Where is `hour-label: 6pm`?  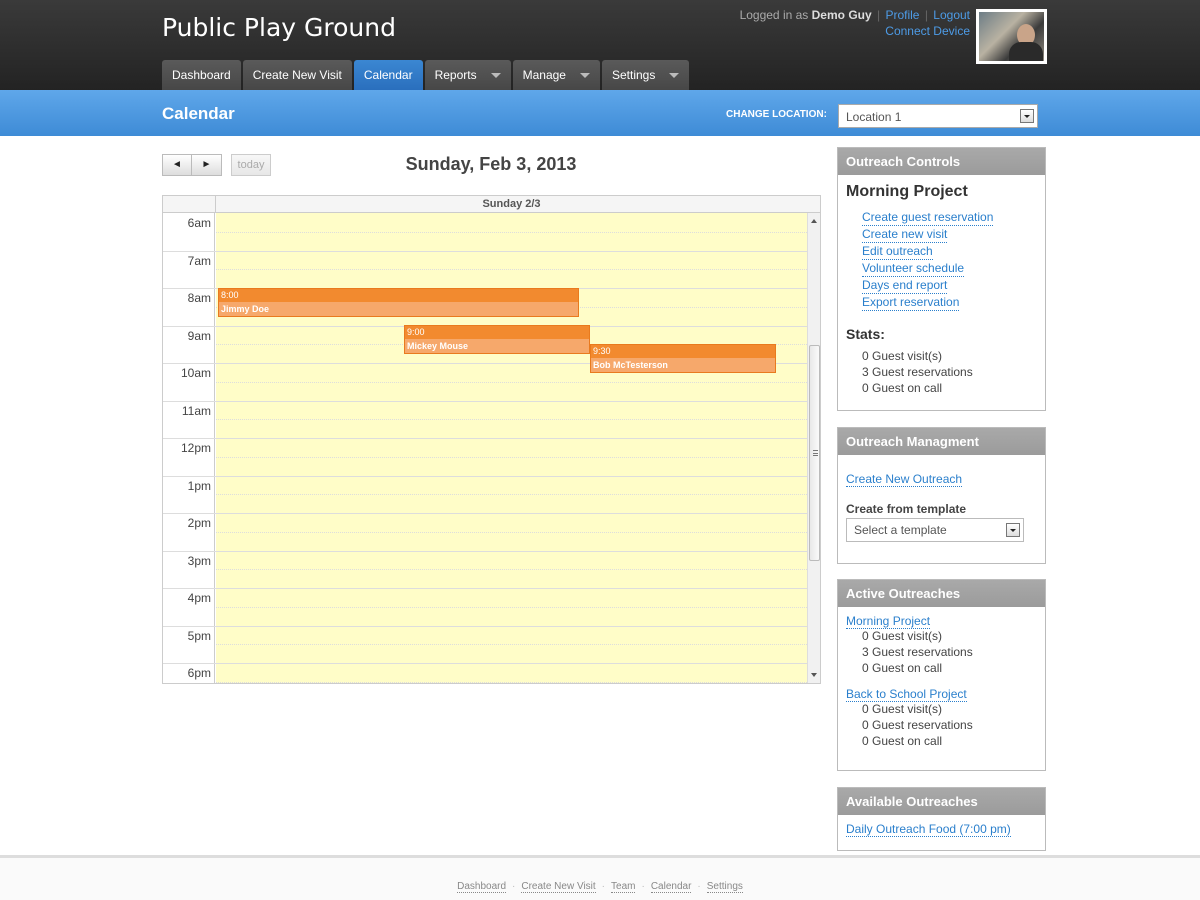 hour-label: 6pm is located at coordinates (199, 673).